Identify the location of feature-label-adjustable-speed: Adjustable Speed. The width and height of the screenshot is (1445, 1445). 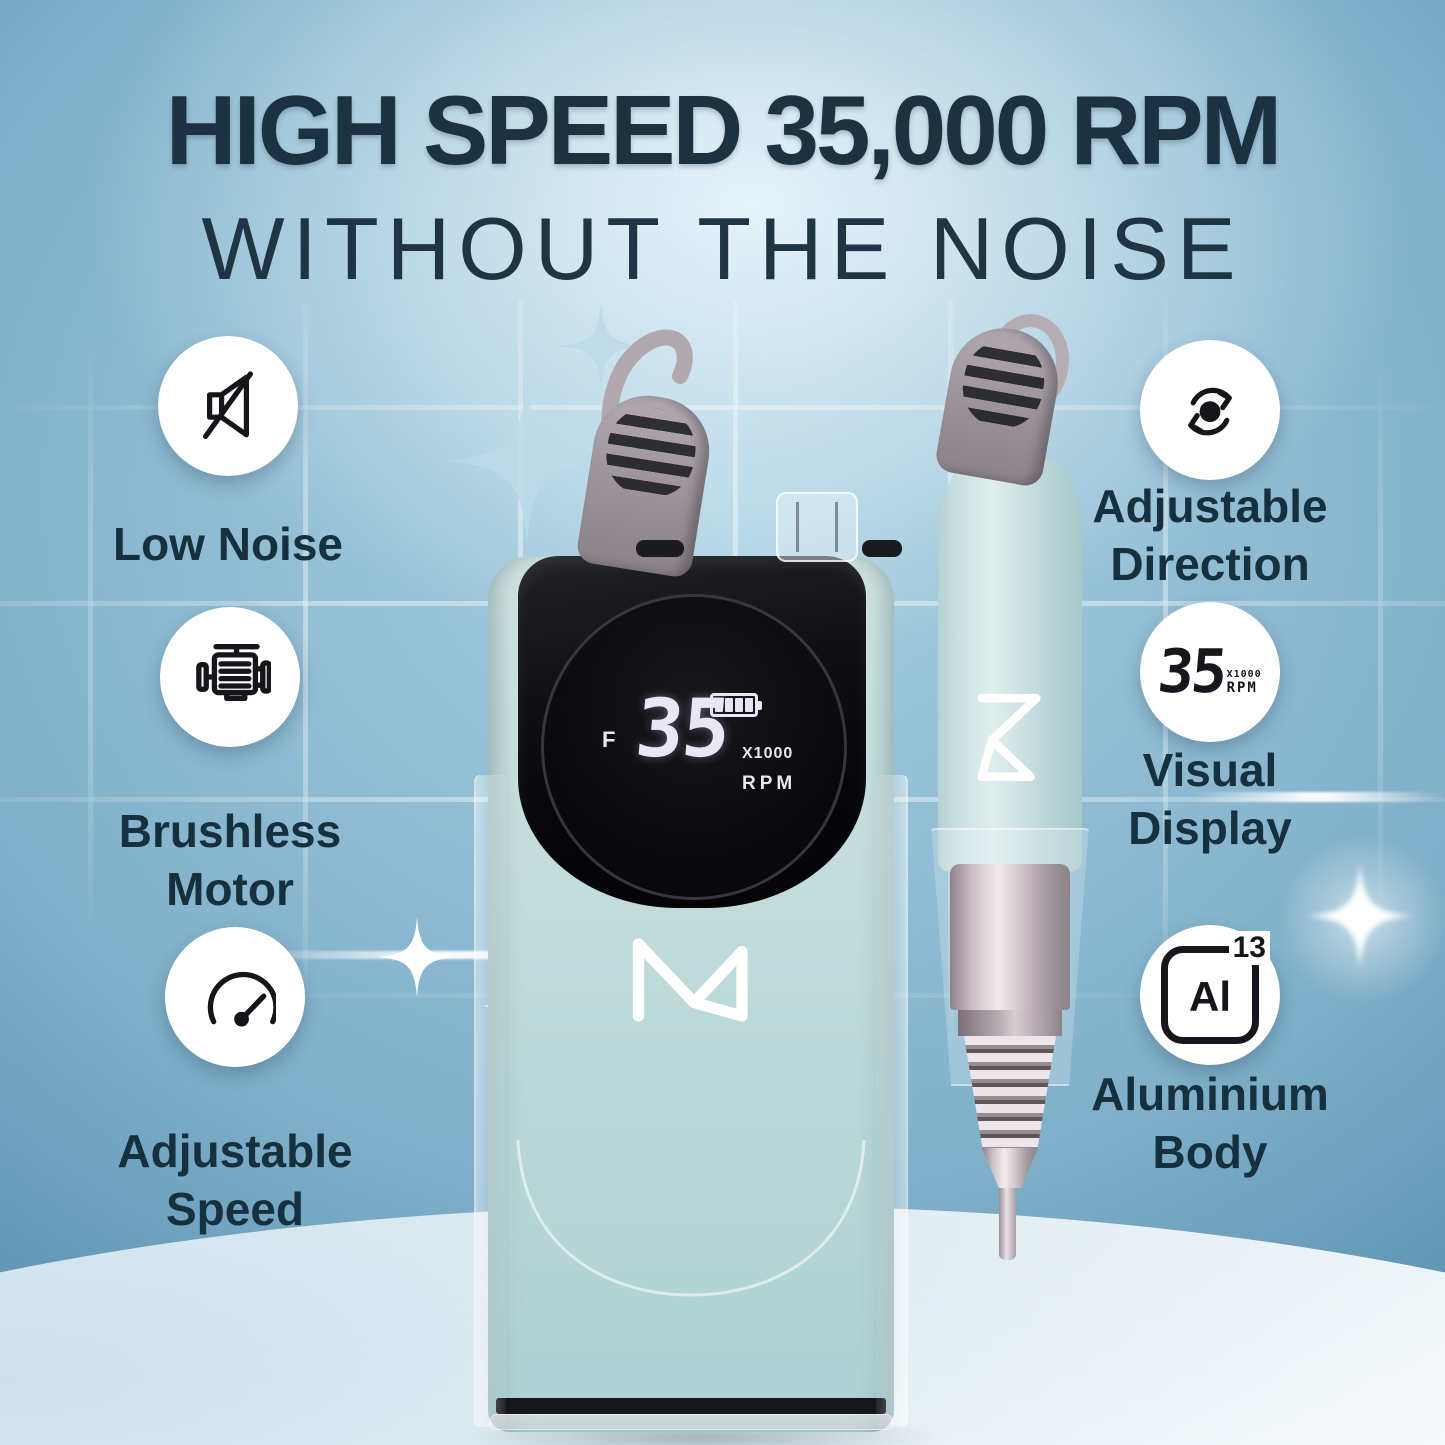
(235, 1180).